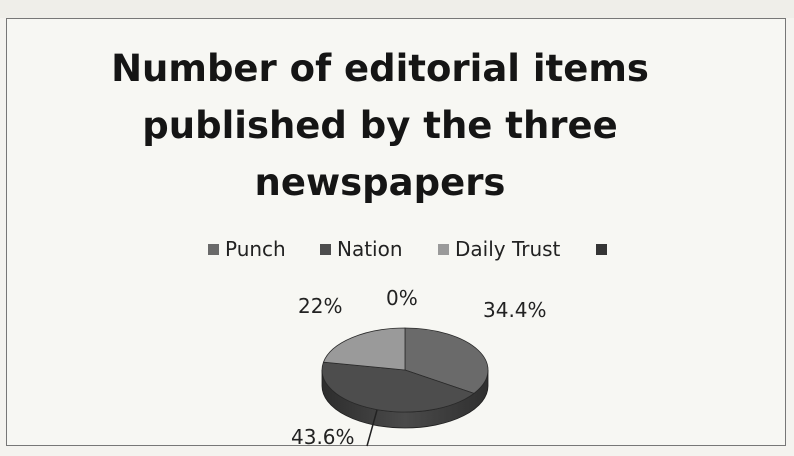  I want to click on leader-line-nation, so click(372, 428).